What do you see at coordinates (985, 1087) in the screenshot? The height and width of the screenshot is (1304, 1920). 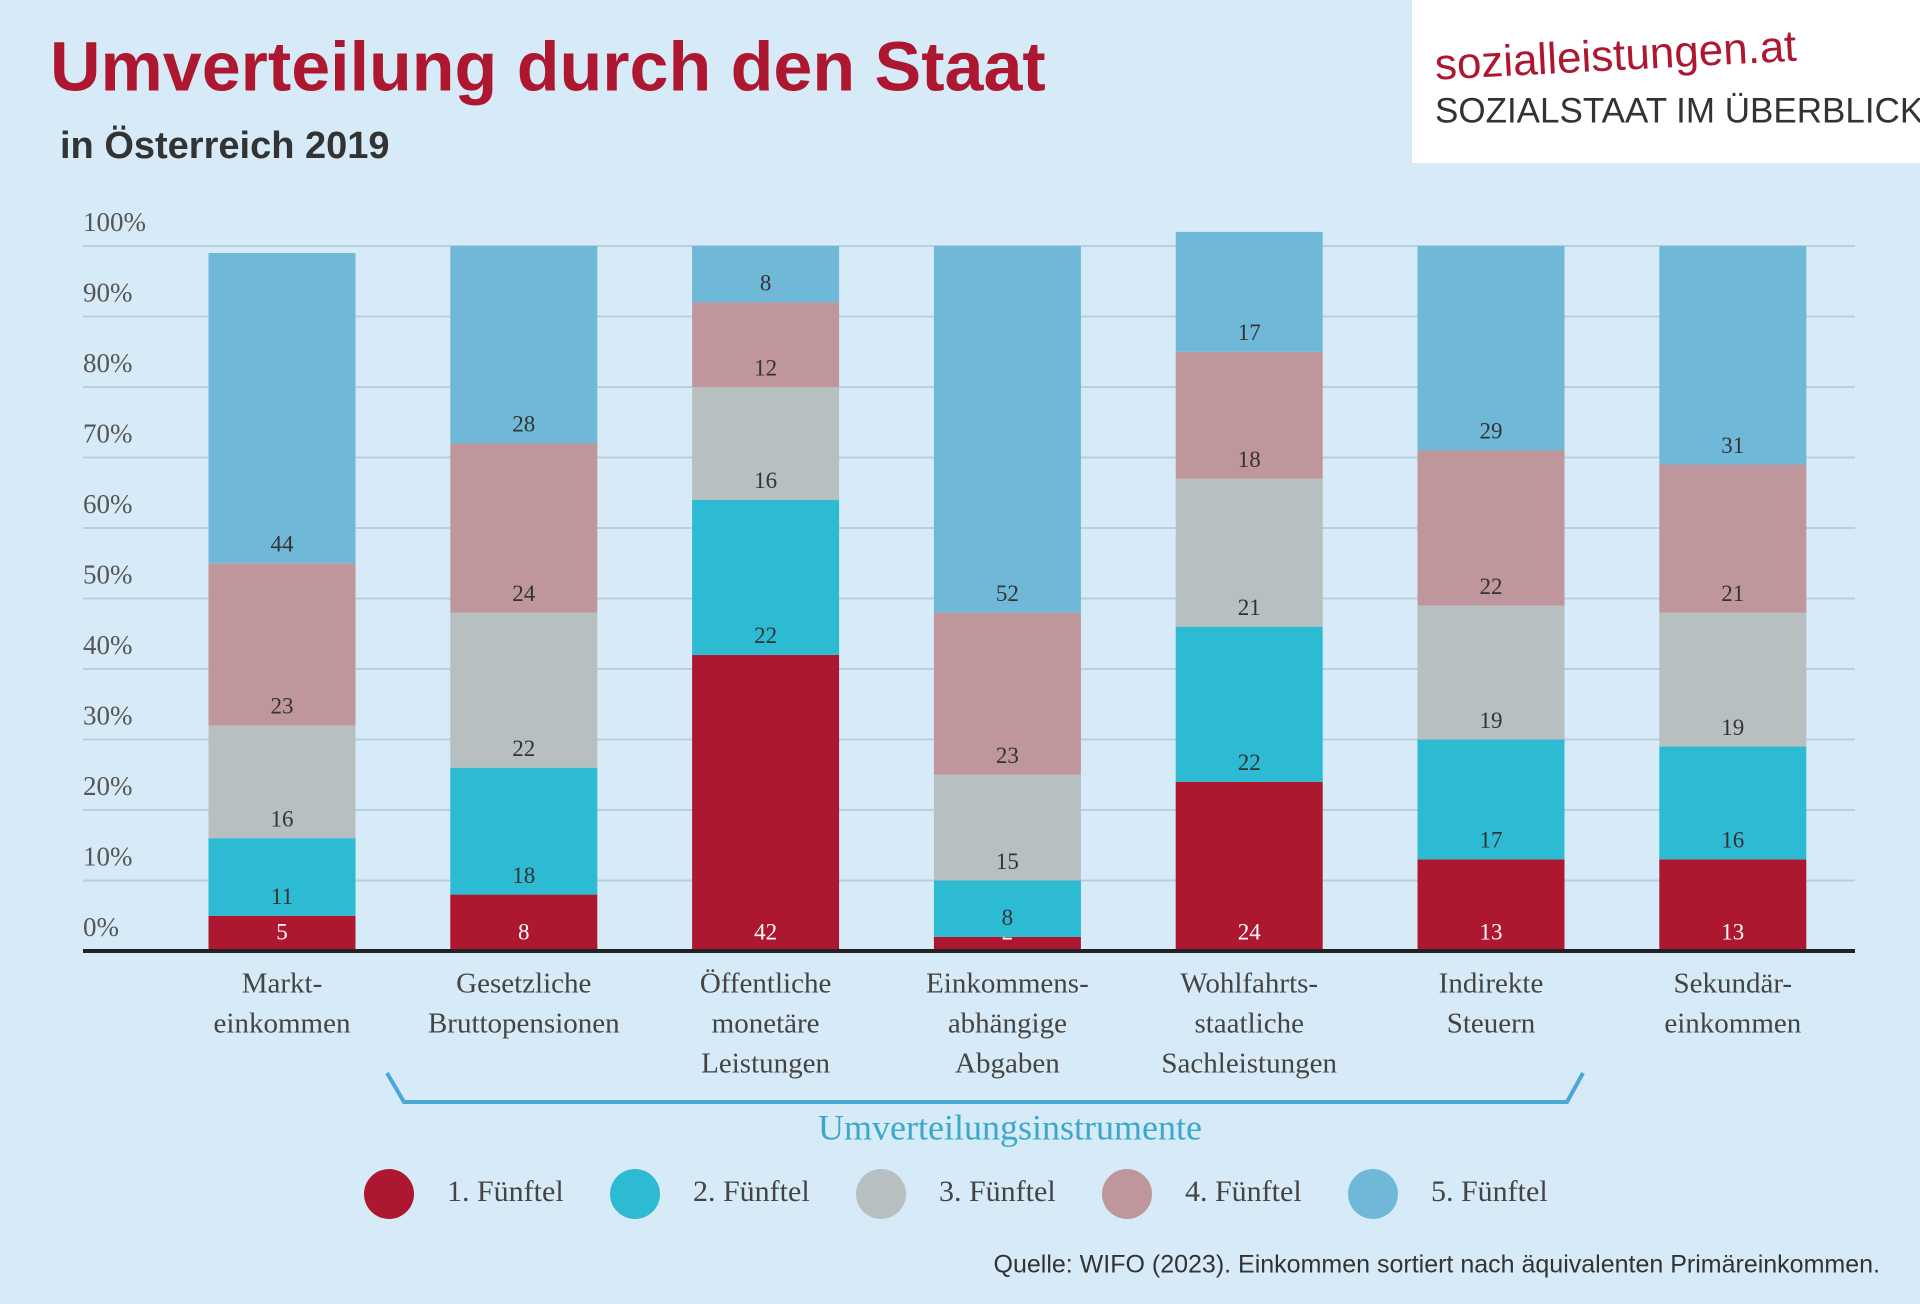 I see `group-bracket` at bounding box center [985, 1087].